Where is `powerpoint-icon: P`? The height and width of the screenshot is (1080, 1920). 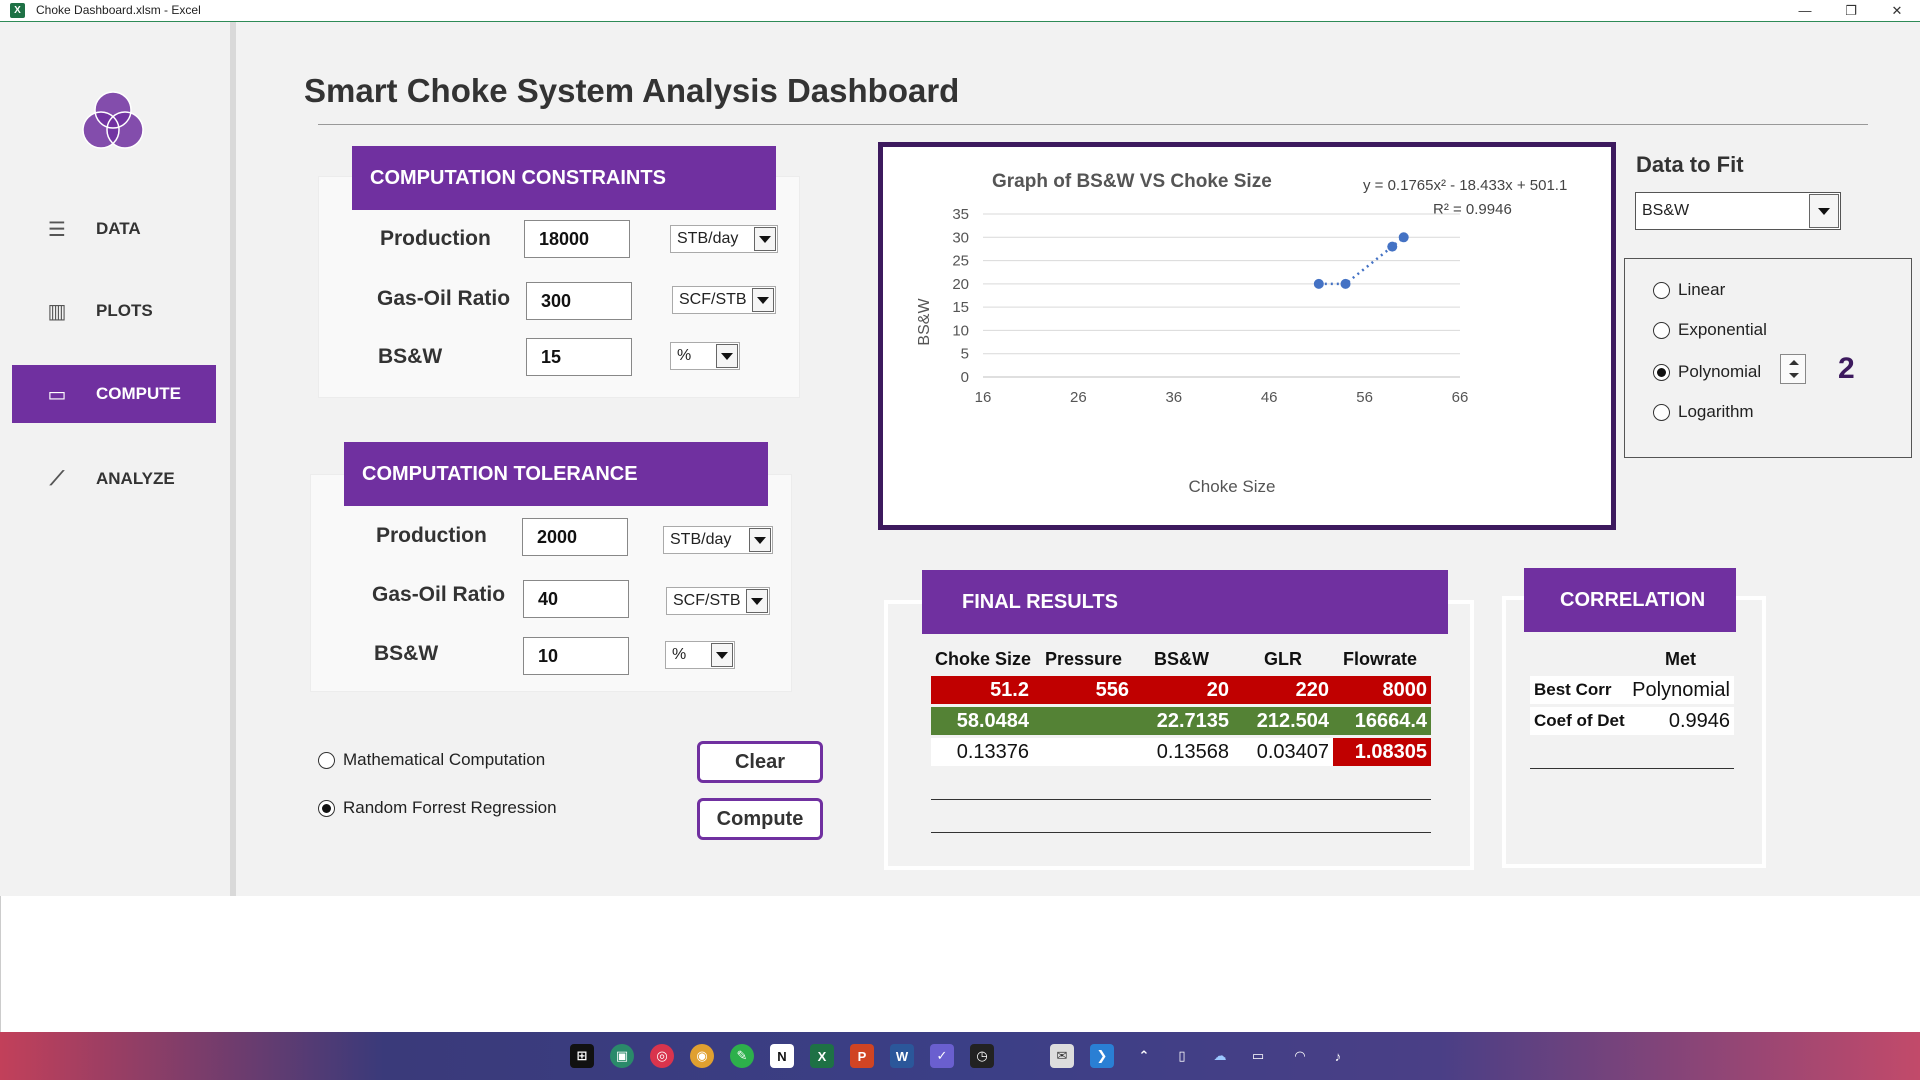 powerpoint-icon: P is located at coordinates (862, 1056).